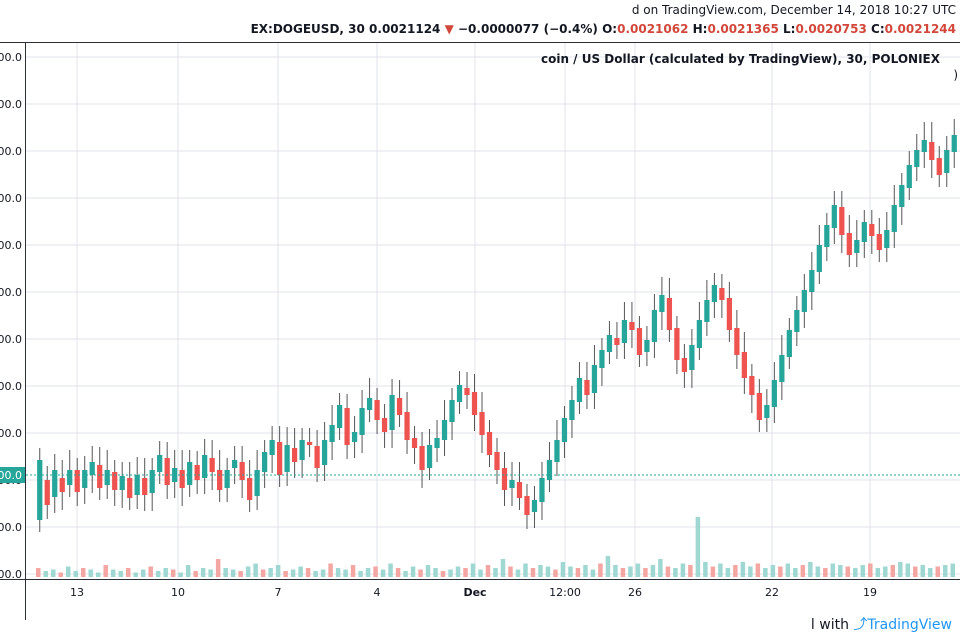 The image size is (960, 640). Describe the element at coordinates (449, 29) in the screenshot. I see `down-arrow-icon: ▼` at that location.